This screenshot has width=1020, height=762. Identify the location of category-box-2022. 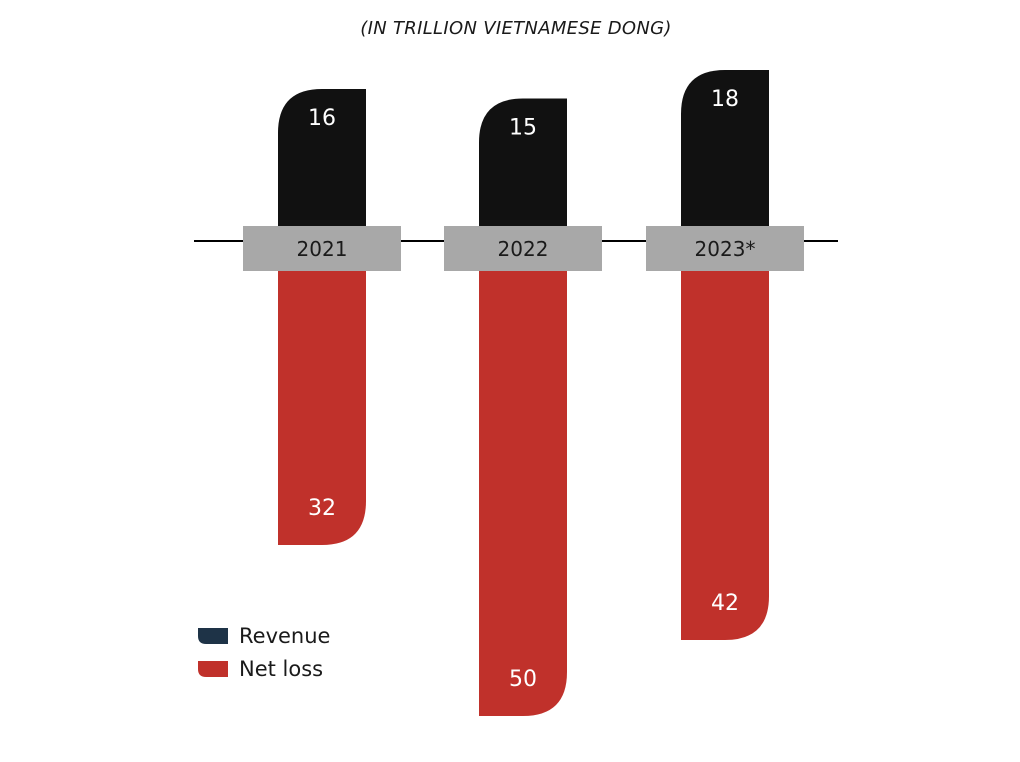
(523, 248).